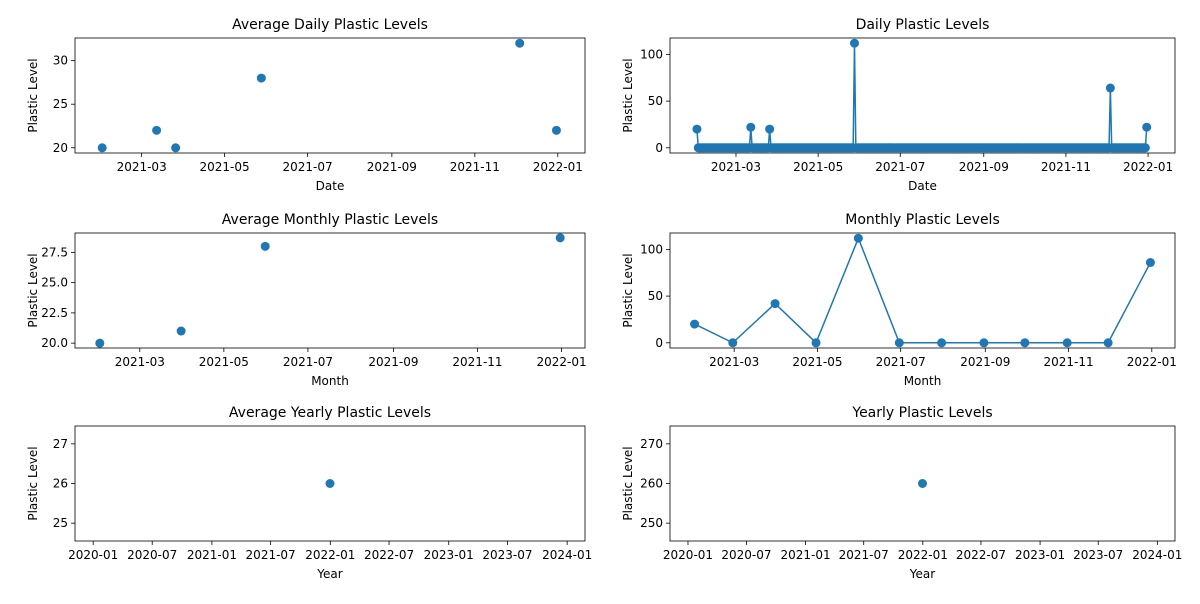  I want to click on x-tick-label: 2022-07, so click(981, 555).